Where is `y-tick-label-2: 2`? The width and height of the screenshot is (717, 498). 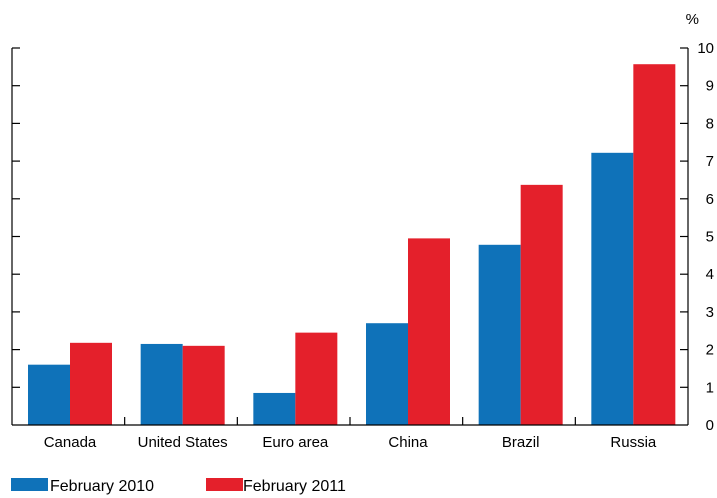 y-tick-label-2: 2 is located at coordinates (710, 350).